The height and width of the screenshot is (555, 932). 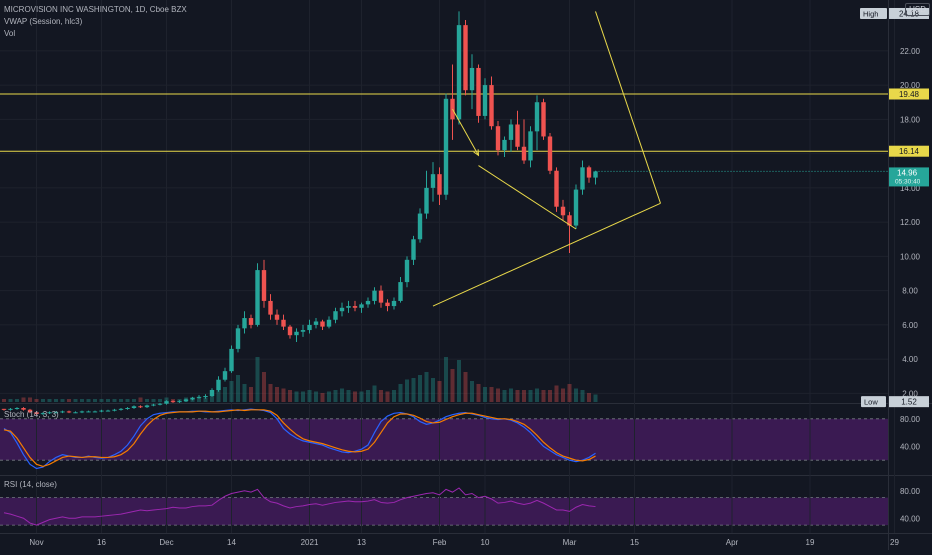 What do you see at coordinates (299, 506) in the screenshot?
I see `rsi-pane` at bounding box center [299, 506].